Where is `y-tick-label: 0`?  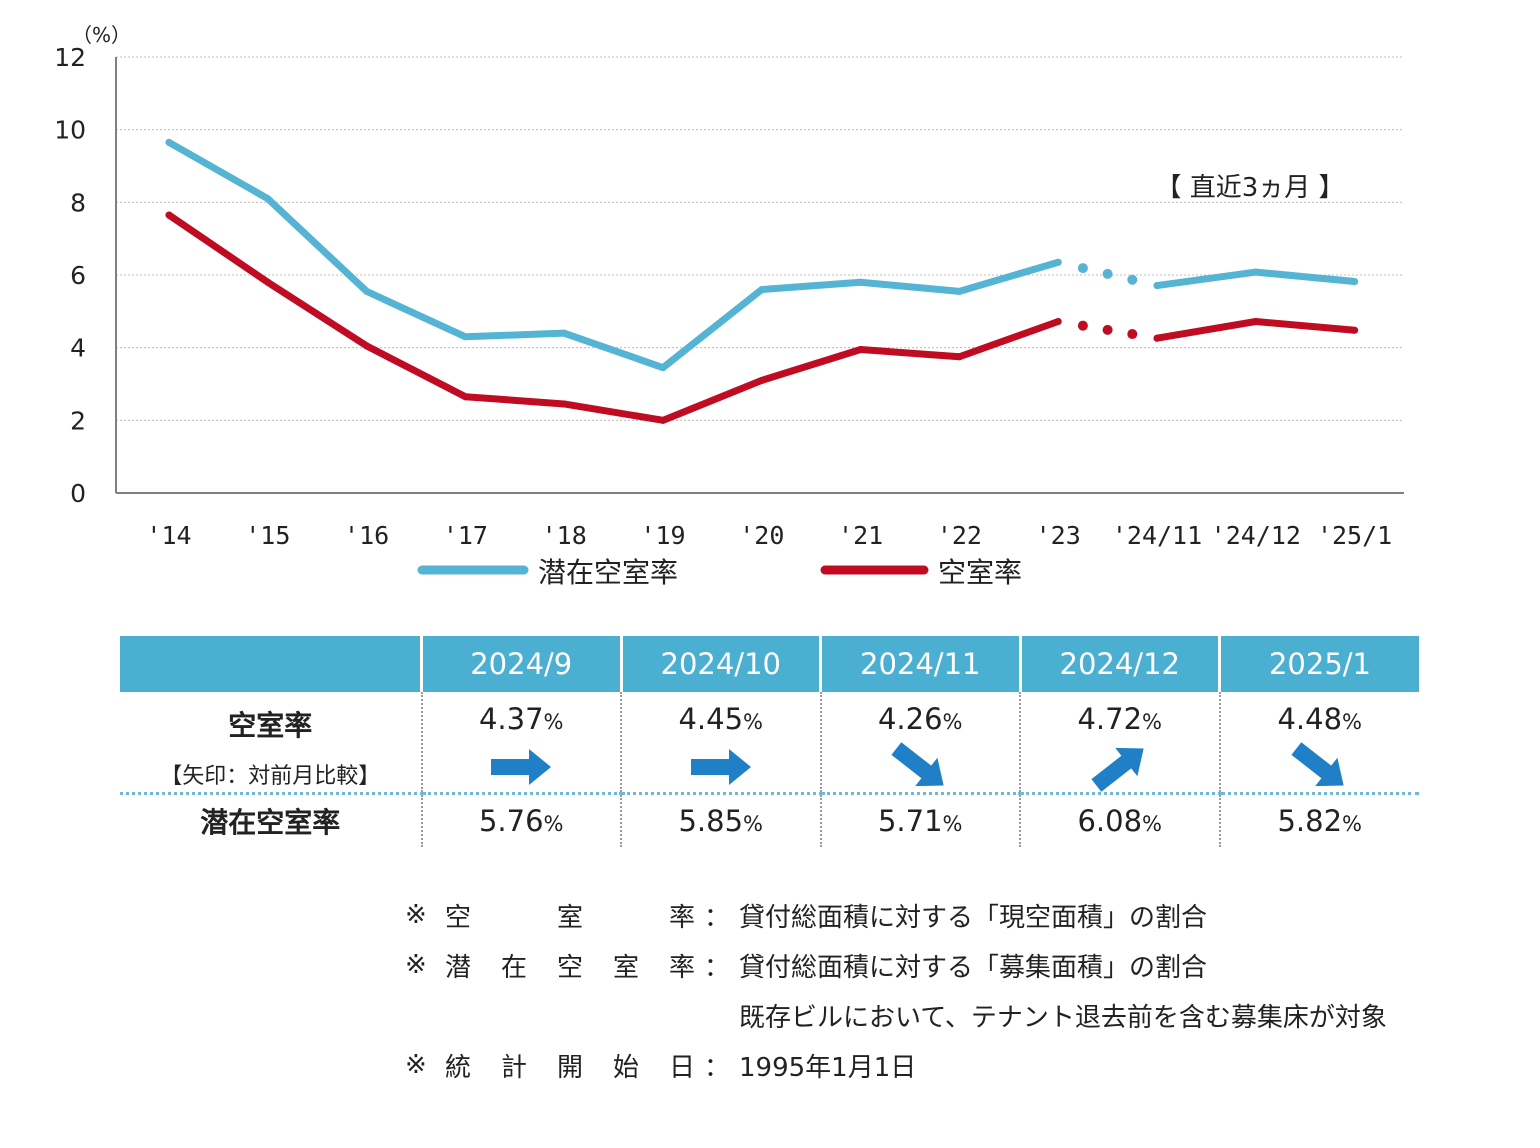
y-tick-label: 0 is located at coordinates (78, 493).